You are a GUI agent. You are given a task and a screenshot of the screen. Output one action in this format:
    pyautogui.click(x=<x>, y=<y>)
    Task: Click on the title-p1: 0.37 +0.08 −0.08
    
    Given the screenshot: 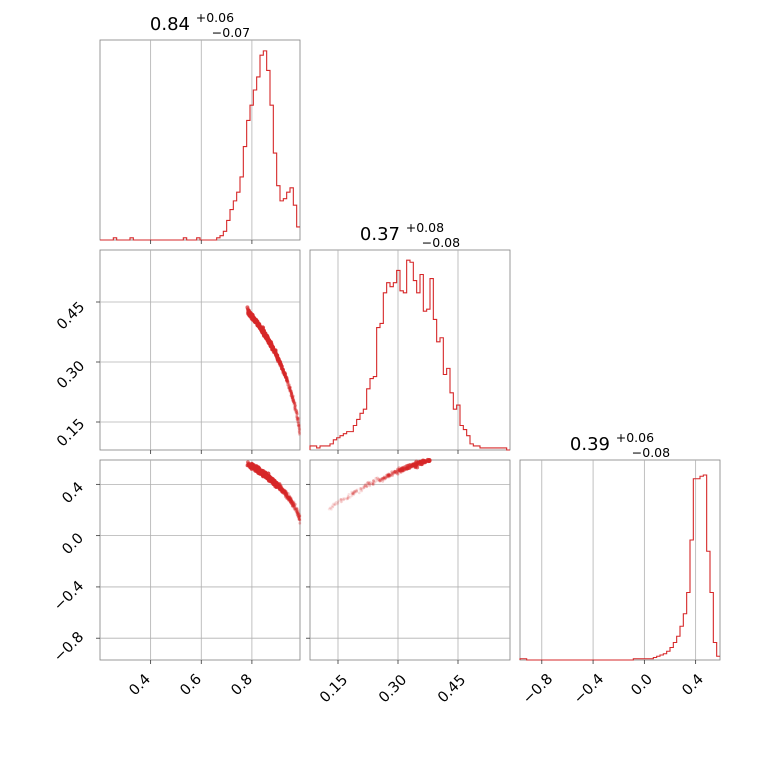 What is the action you would take?
    pyautogui.click(x=410, y=233)
    